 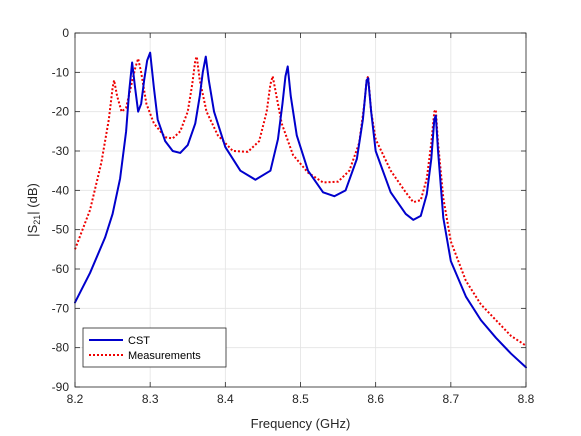 I want to click on legend: CST Measurements, so click(x=154, y=347).